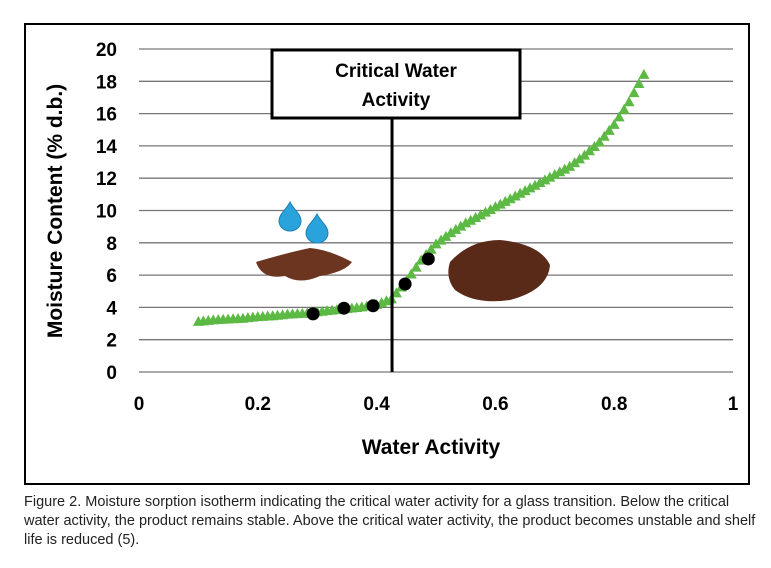  What do you see at coordinates (106, 82) in the screenshot?
I see `y-tick-label: 18` at bounding box center [106, 82].